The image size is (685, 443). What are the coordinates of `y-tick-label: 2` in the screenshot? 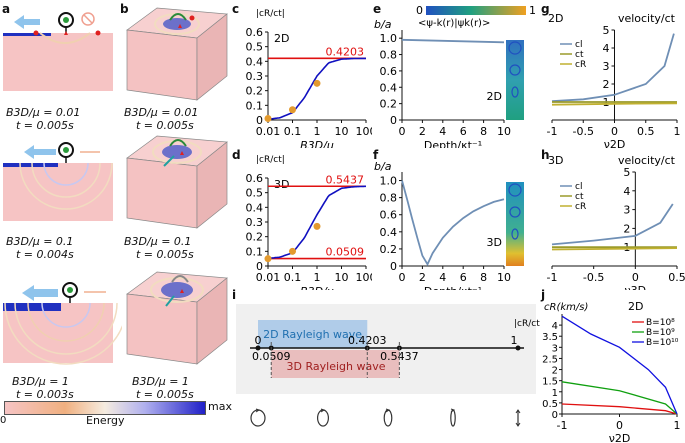 It's located at (606, 84).